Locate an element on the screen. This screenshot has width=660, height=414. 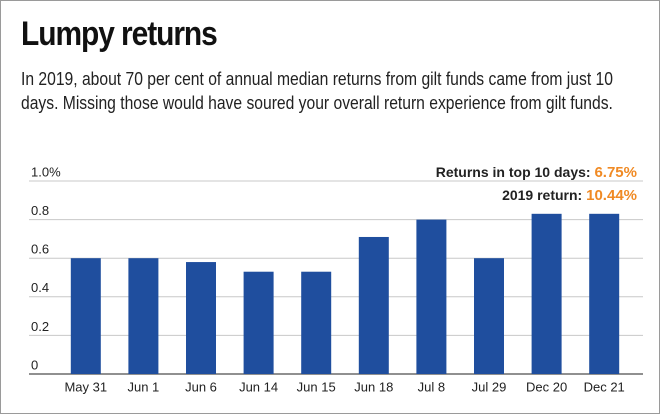
x-tick-label: May 31 is located at coordinates (85, 386).